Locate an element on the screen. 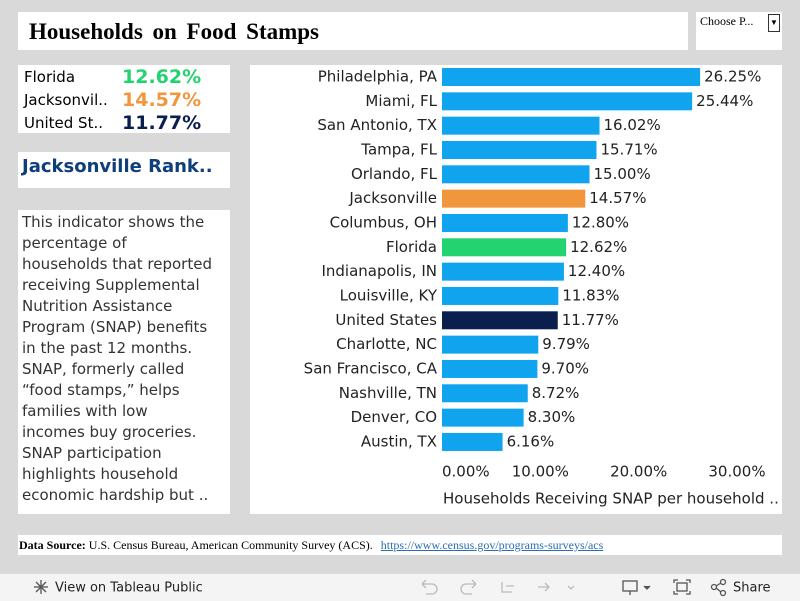  description-line: highlights household is located at coordinates (100, 474).